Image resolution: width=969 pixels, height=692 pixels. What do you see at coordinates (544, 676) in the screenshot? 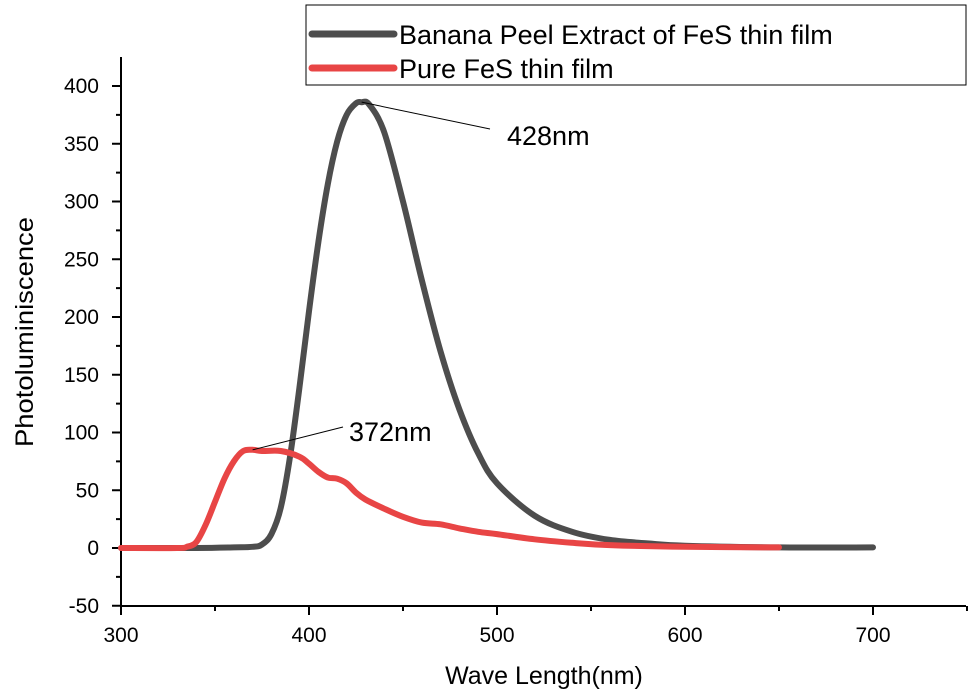
I see `x-axis-title: Wave Length(nm)` at bounding box center [544, 676].